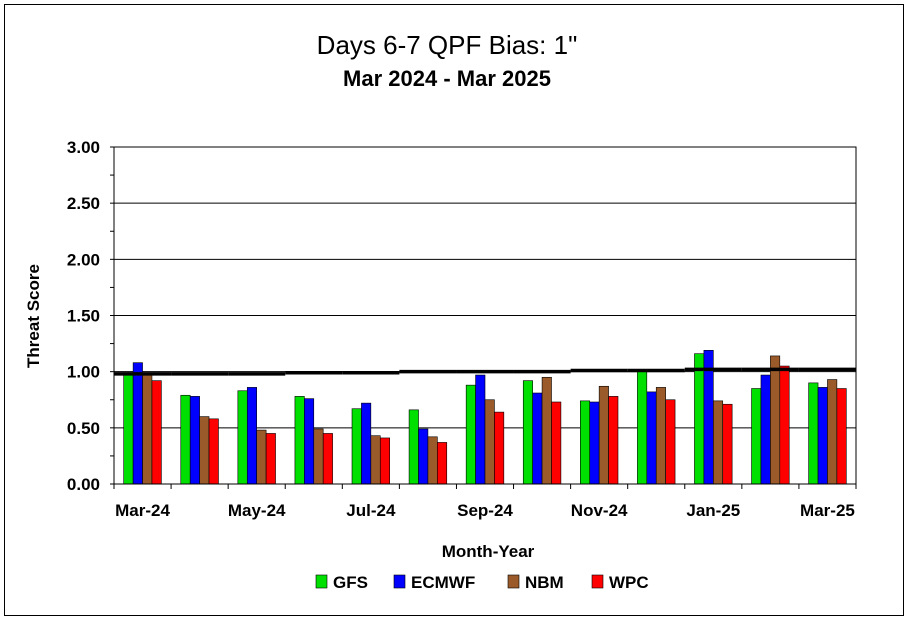 The width and height of the screenshot is (910, 622). Describe the element at coordinates (83, 428) in the screenshot. I see `y-tick-label: 0.50` at that location.